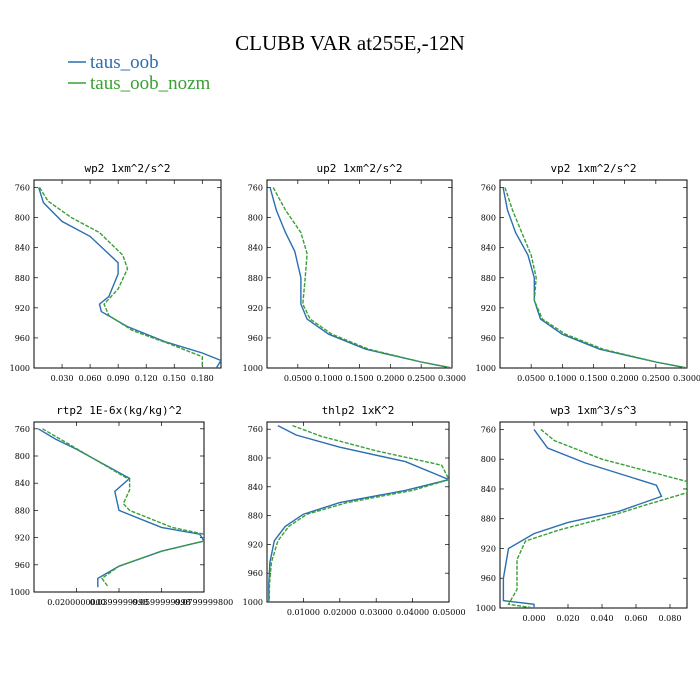 The image size is (700, 700). I want to click on x-tick-label: 0.040, so click(602, 618).